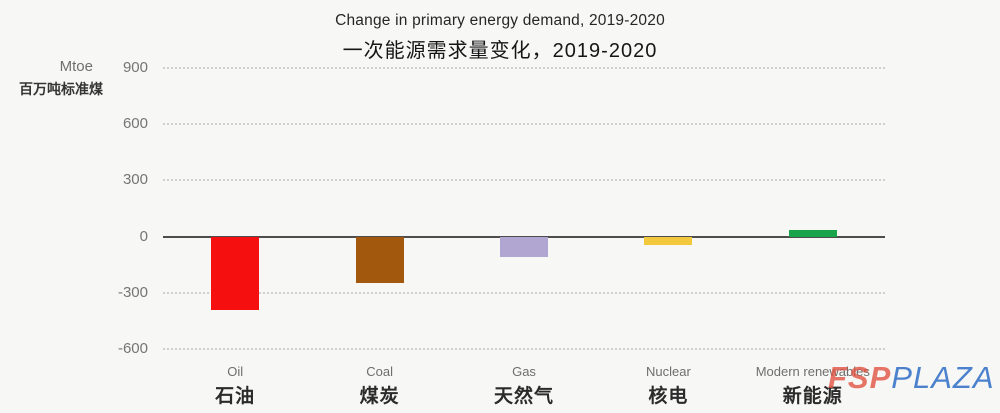 This screenshot has height=413, width=1000. What do you see at coordinates (524, 292) in the screenshot?
I see `gridline--300` at bounding box center [524, 292].